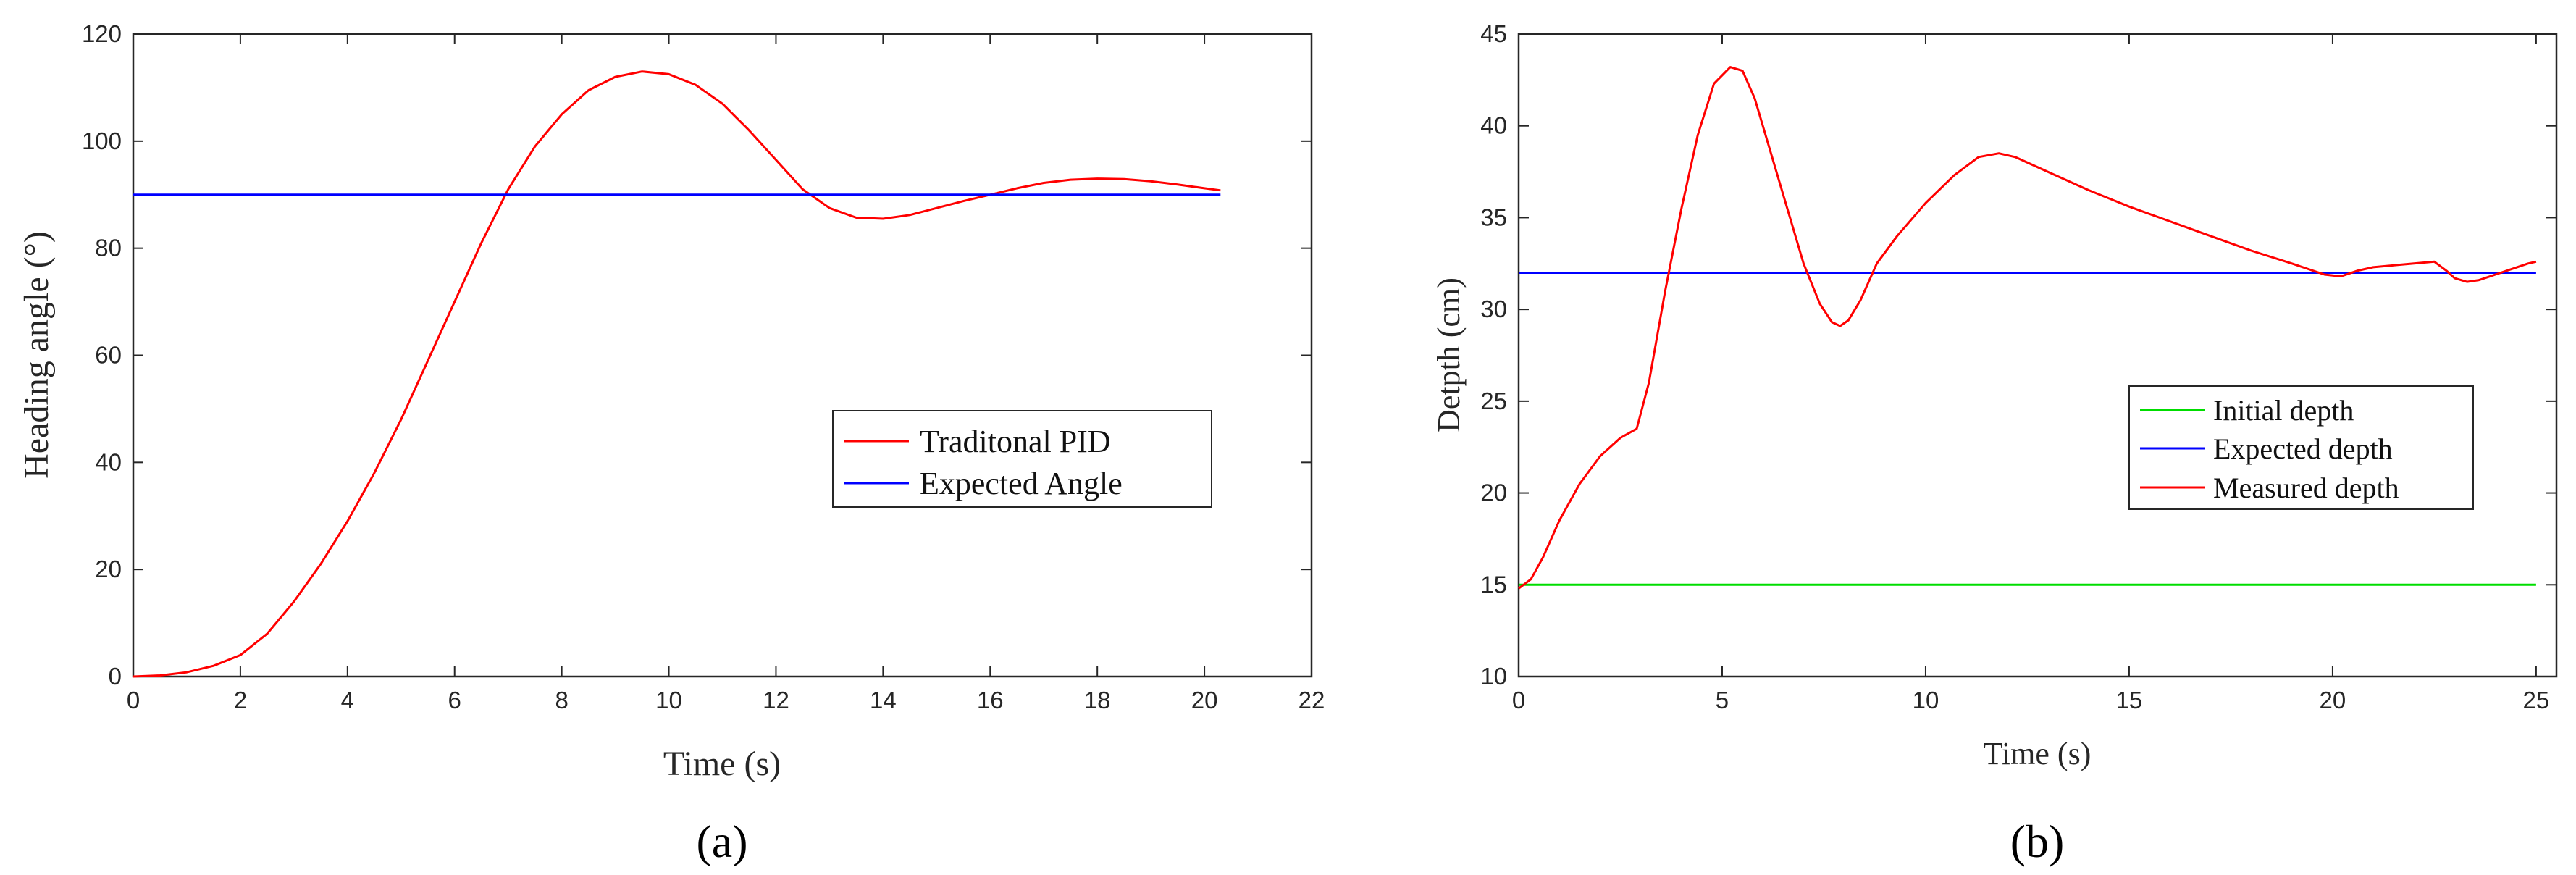 Image resolution: width=2576 pixels, height=875 pixels. I want to click on legend-label-measured-depth: Measured depth, so click(2306, 488).